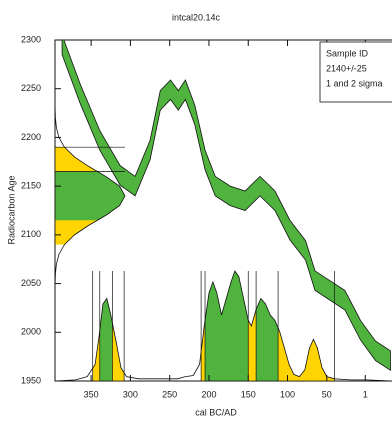  What do you see at coordinates (31, 380) in the screenshot?
I see `y-tick-label: 1950` at bounding box center [31, 380].